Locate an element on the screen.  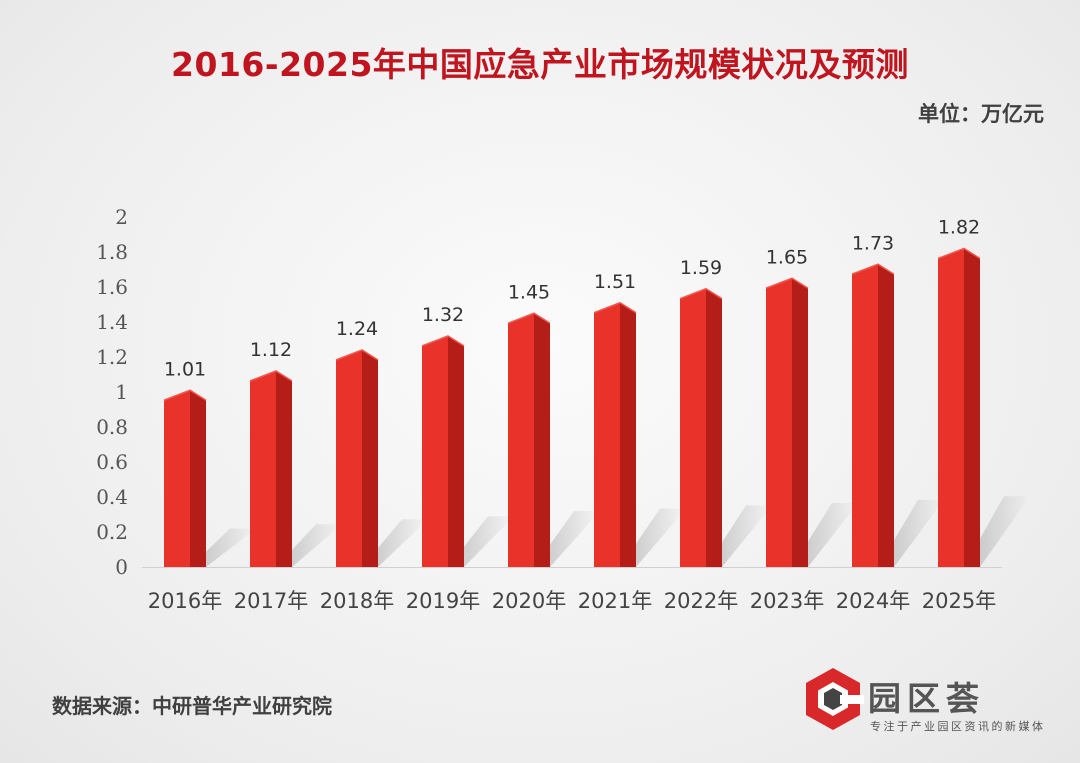
y-tick-label: 1.8 is located at coordinates (112, 252).